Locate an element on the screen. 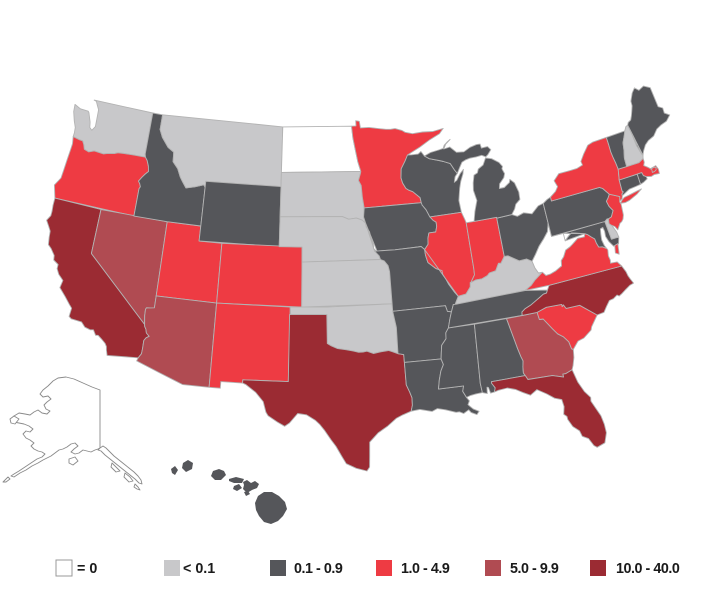 The image size is (720, 597). svg-text: < 0.1 is located at coordinates (199, 569).